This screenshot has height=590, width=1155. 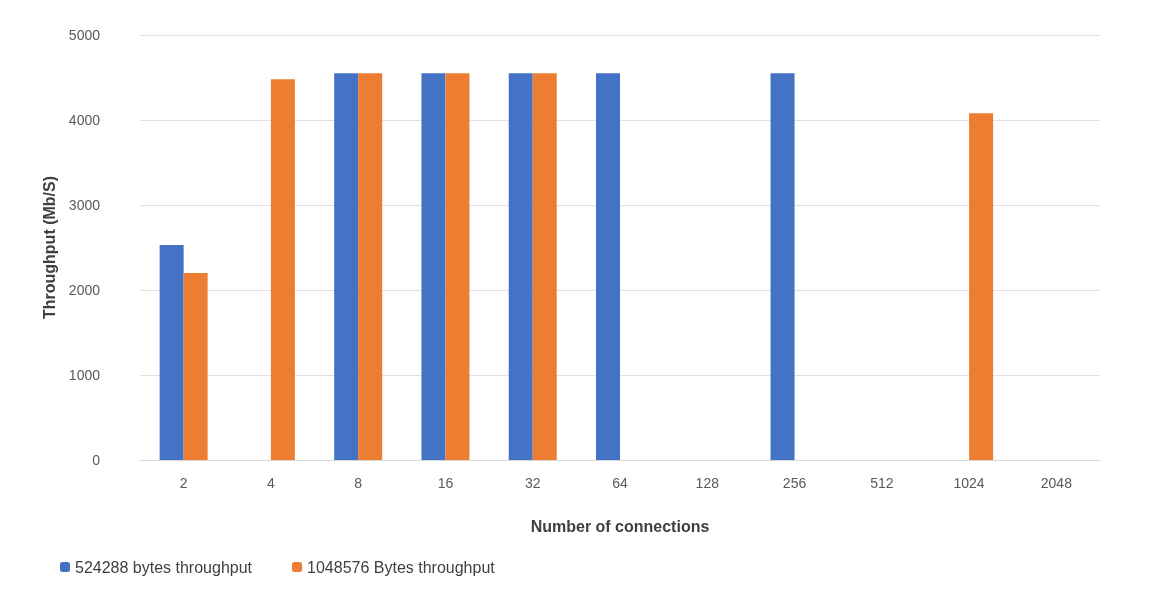 What do you see at coordinates (707, 483) in the screenshot?
I see `x-tick-label: 128` at bounding box center [707, 483].